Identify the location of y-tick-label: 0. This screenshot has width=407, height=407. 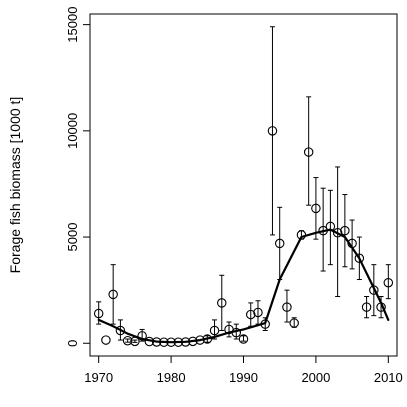
(72, 343).